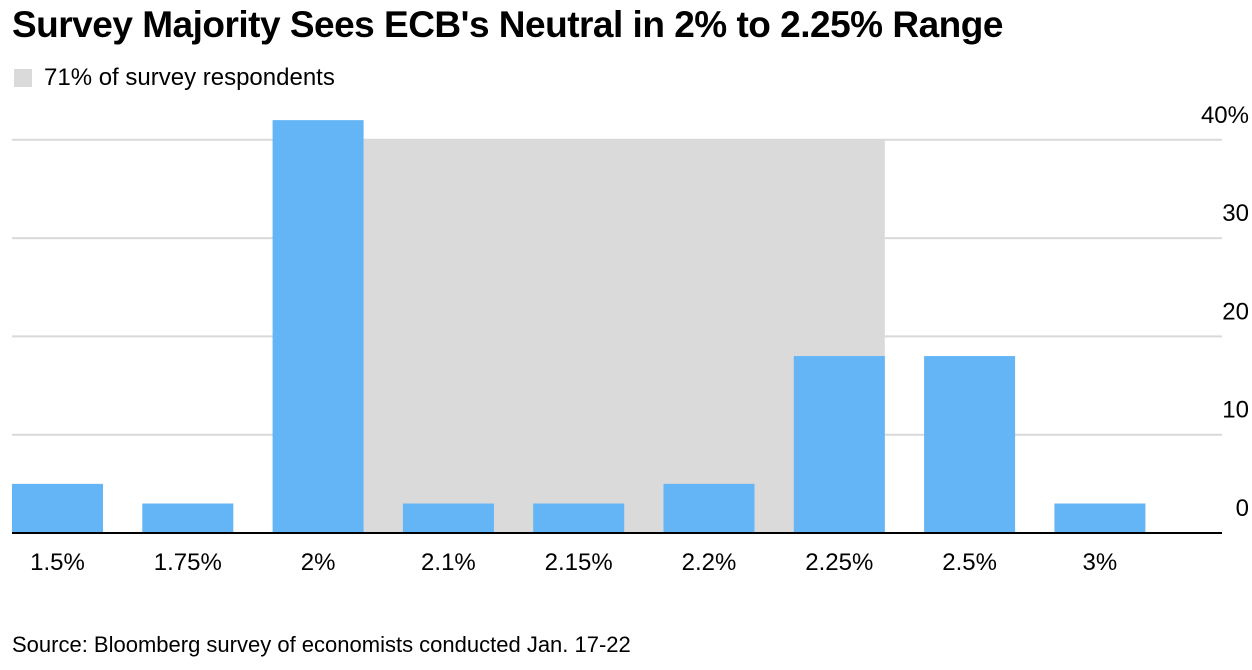 This screenshot has width=1252, height=670. What do you see at coordinates (318, 562) in the screenshot?
I see `x-tick-label-2%: 2%` at bounding box center [318, 562].